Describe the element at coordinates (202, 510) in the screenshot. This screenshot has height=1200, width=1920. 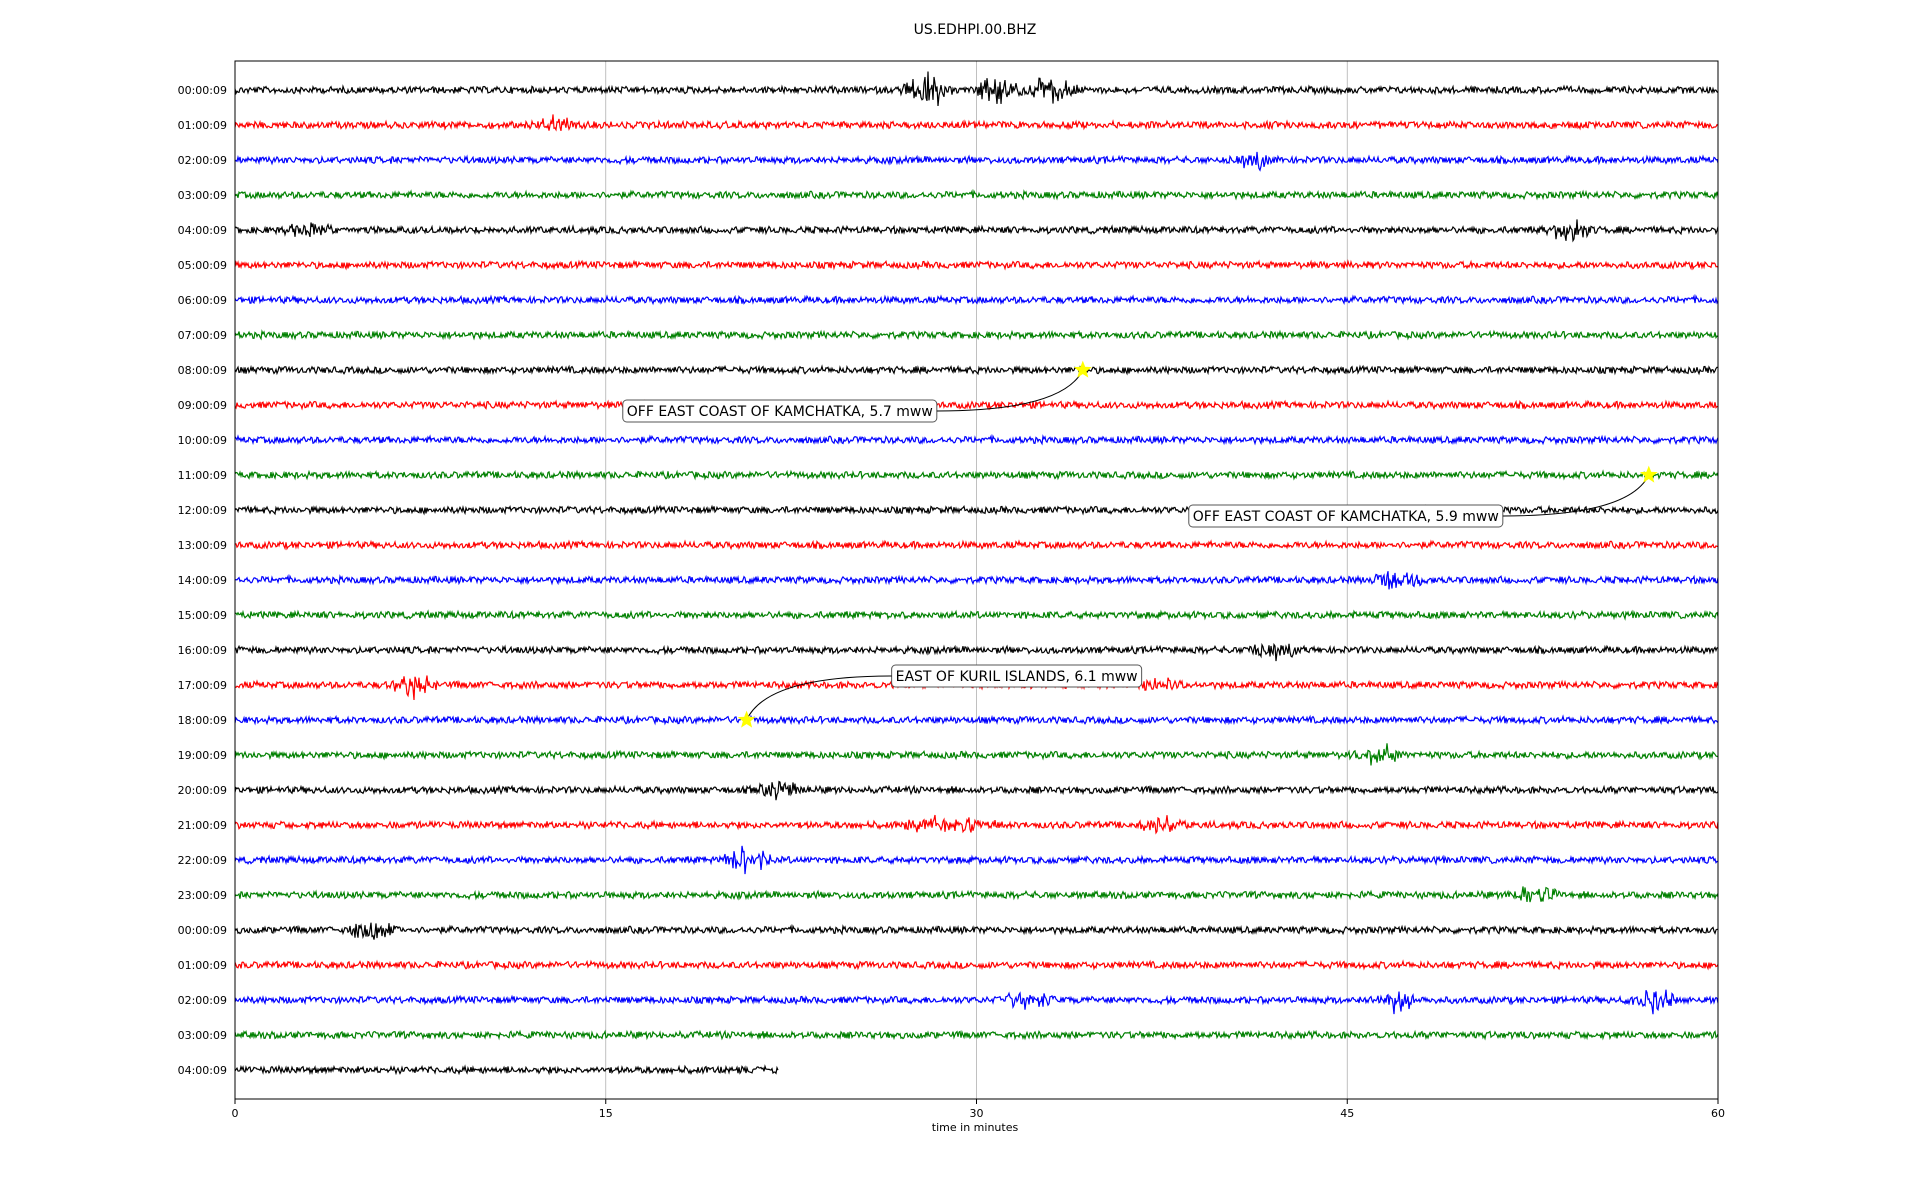
I see `row-time-label: 12:00:09` at that location.